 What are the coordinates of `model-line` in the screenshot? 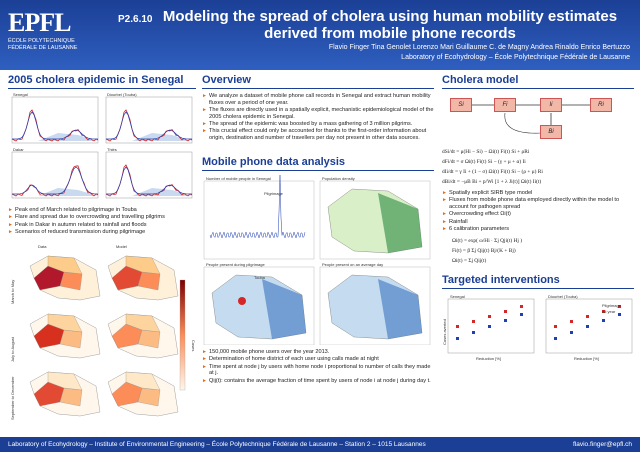 It's located at (149, 180).